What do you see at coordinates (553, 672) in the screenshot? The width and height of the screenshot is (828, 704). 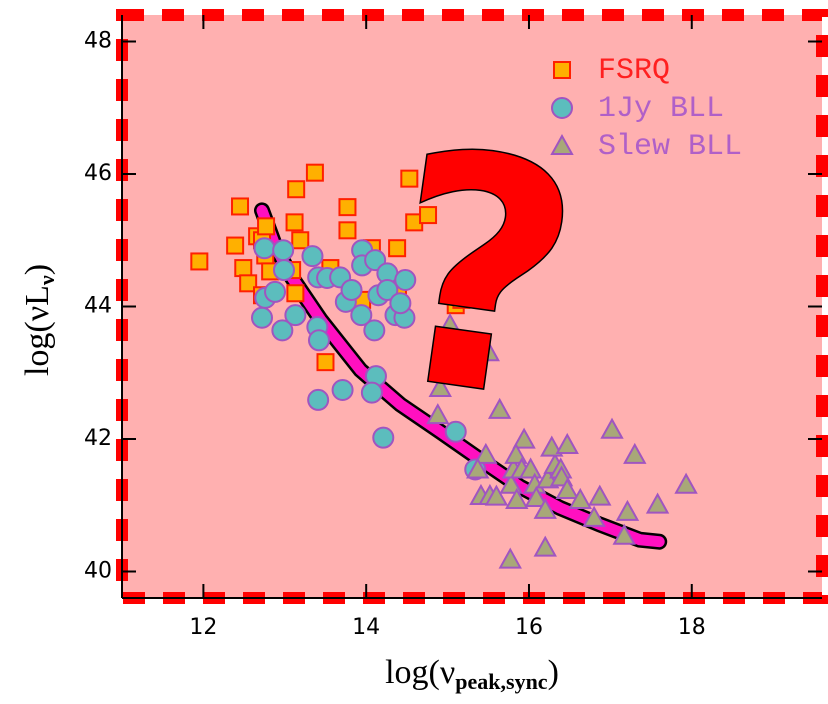 I see `x-axis-label-part: )` at bounding box center [553, 672].